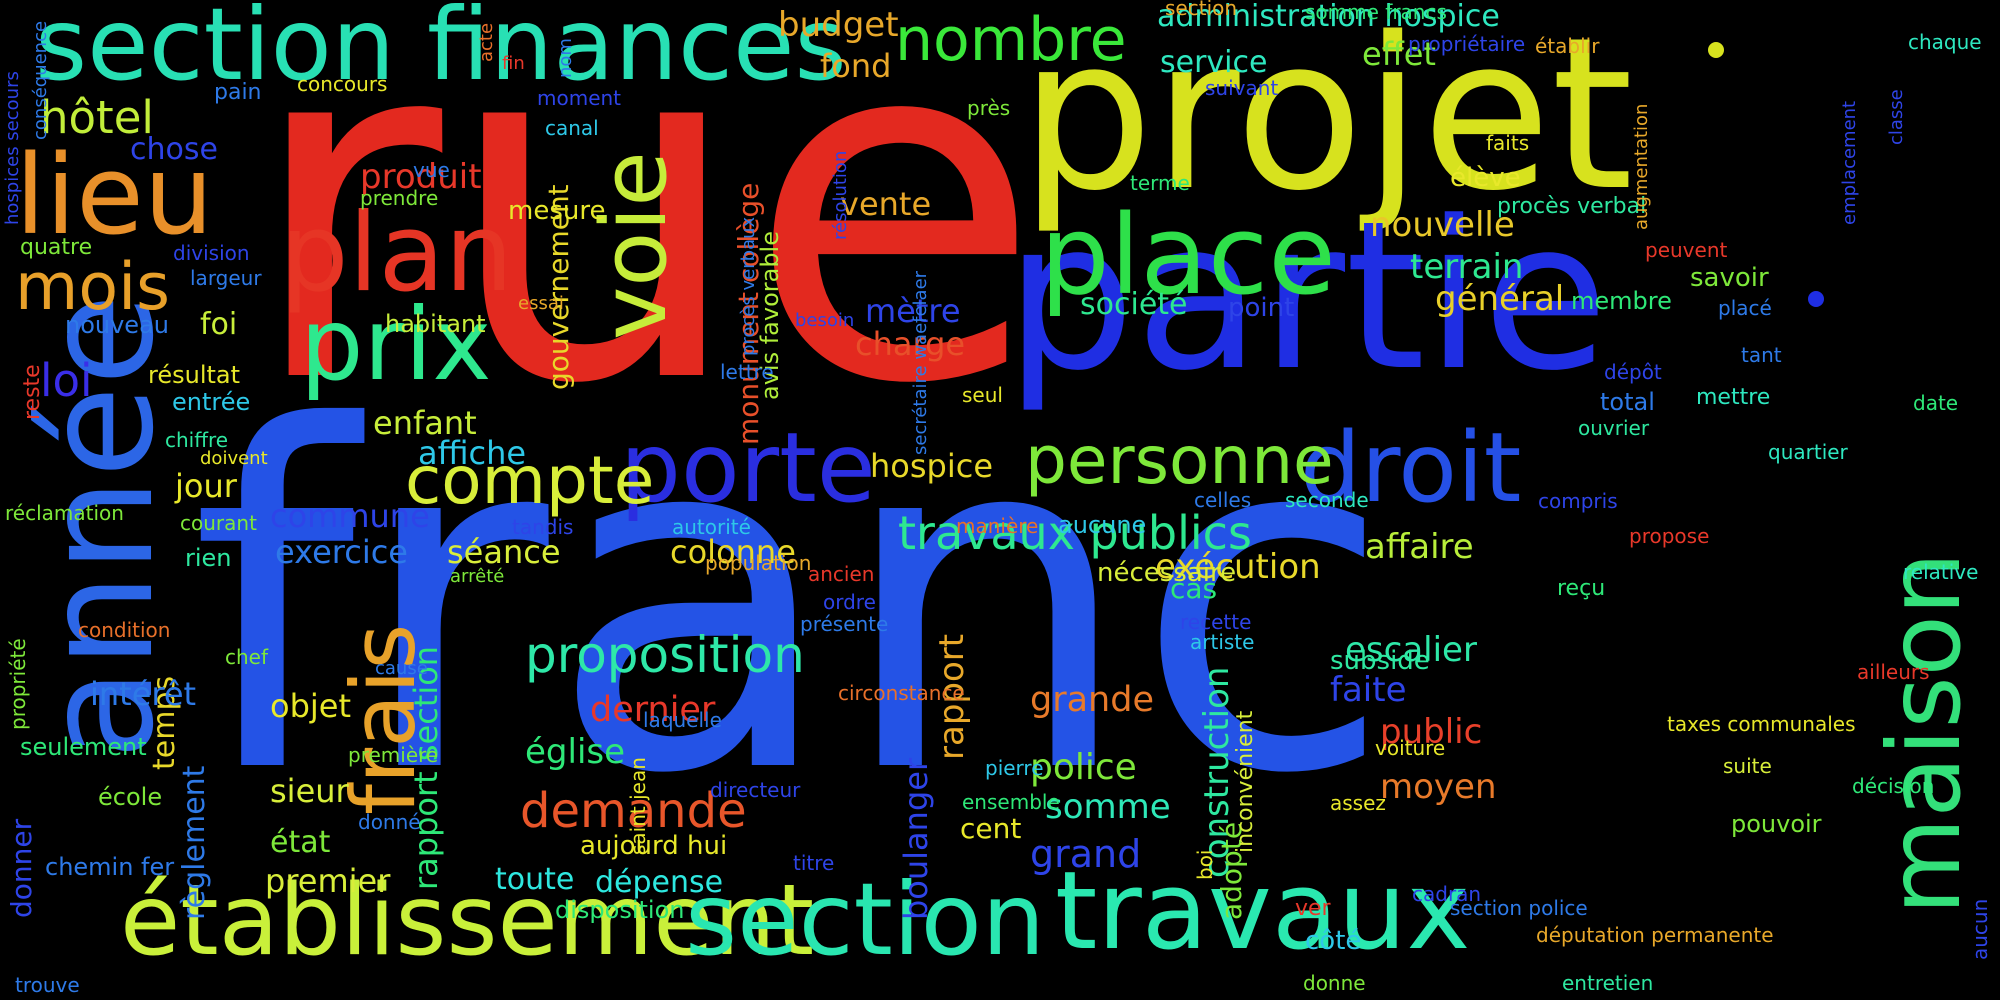 The height and width of the screenshot is (1000, 2000). I want to click on word: tandis, so click(543, 527).